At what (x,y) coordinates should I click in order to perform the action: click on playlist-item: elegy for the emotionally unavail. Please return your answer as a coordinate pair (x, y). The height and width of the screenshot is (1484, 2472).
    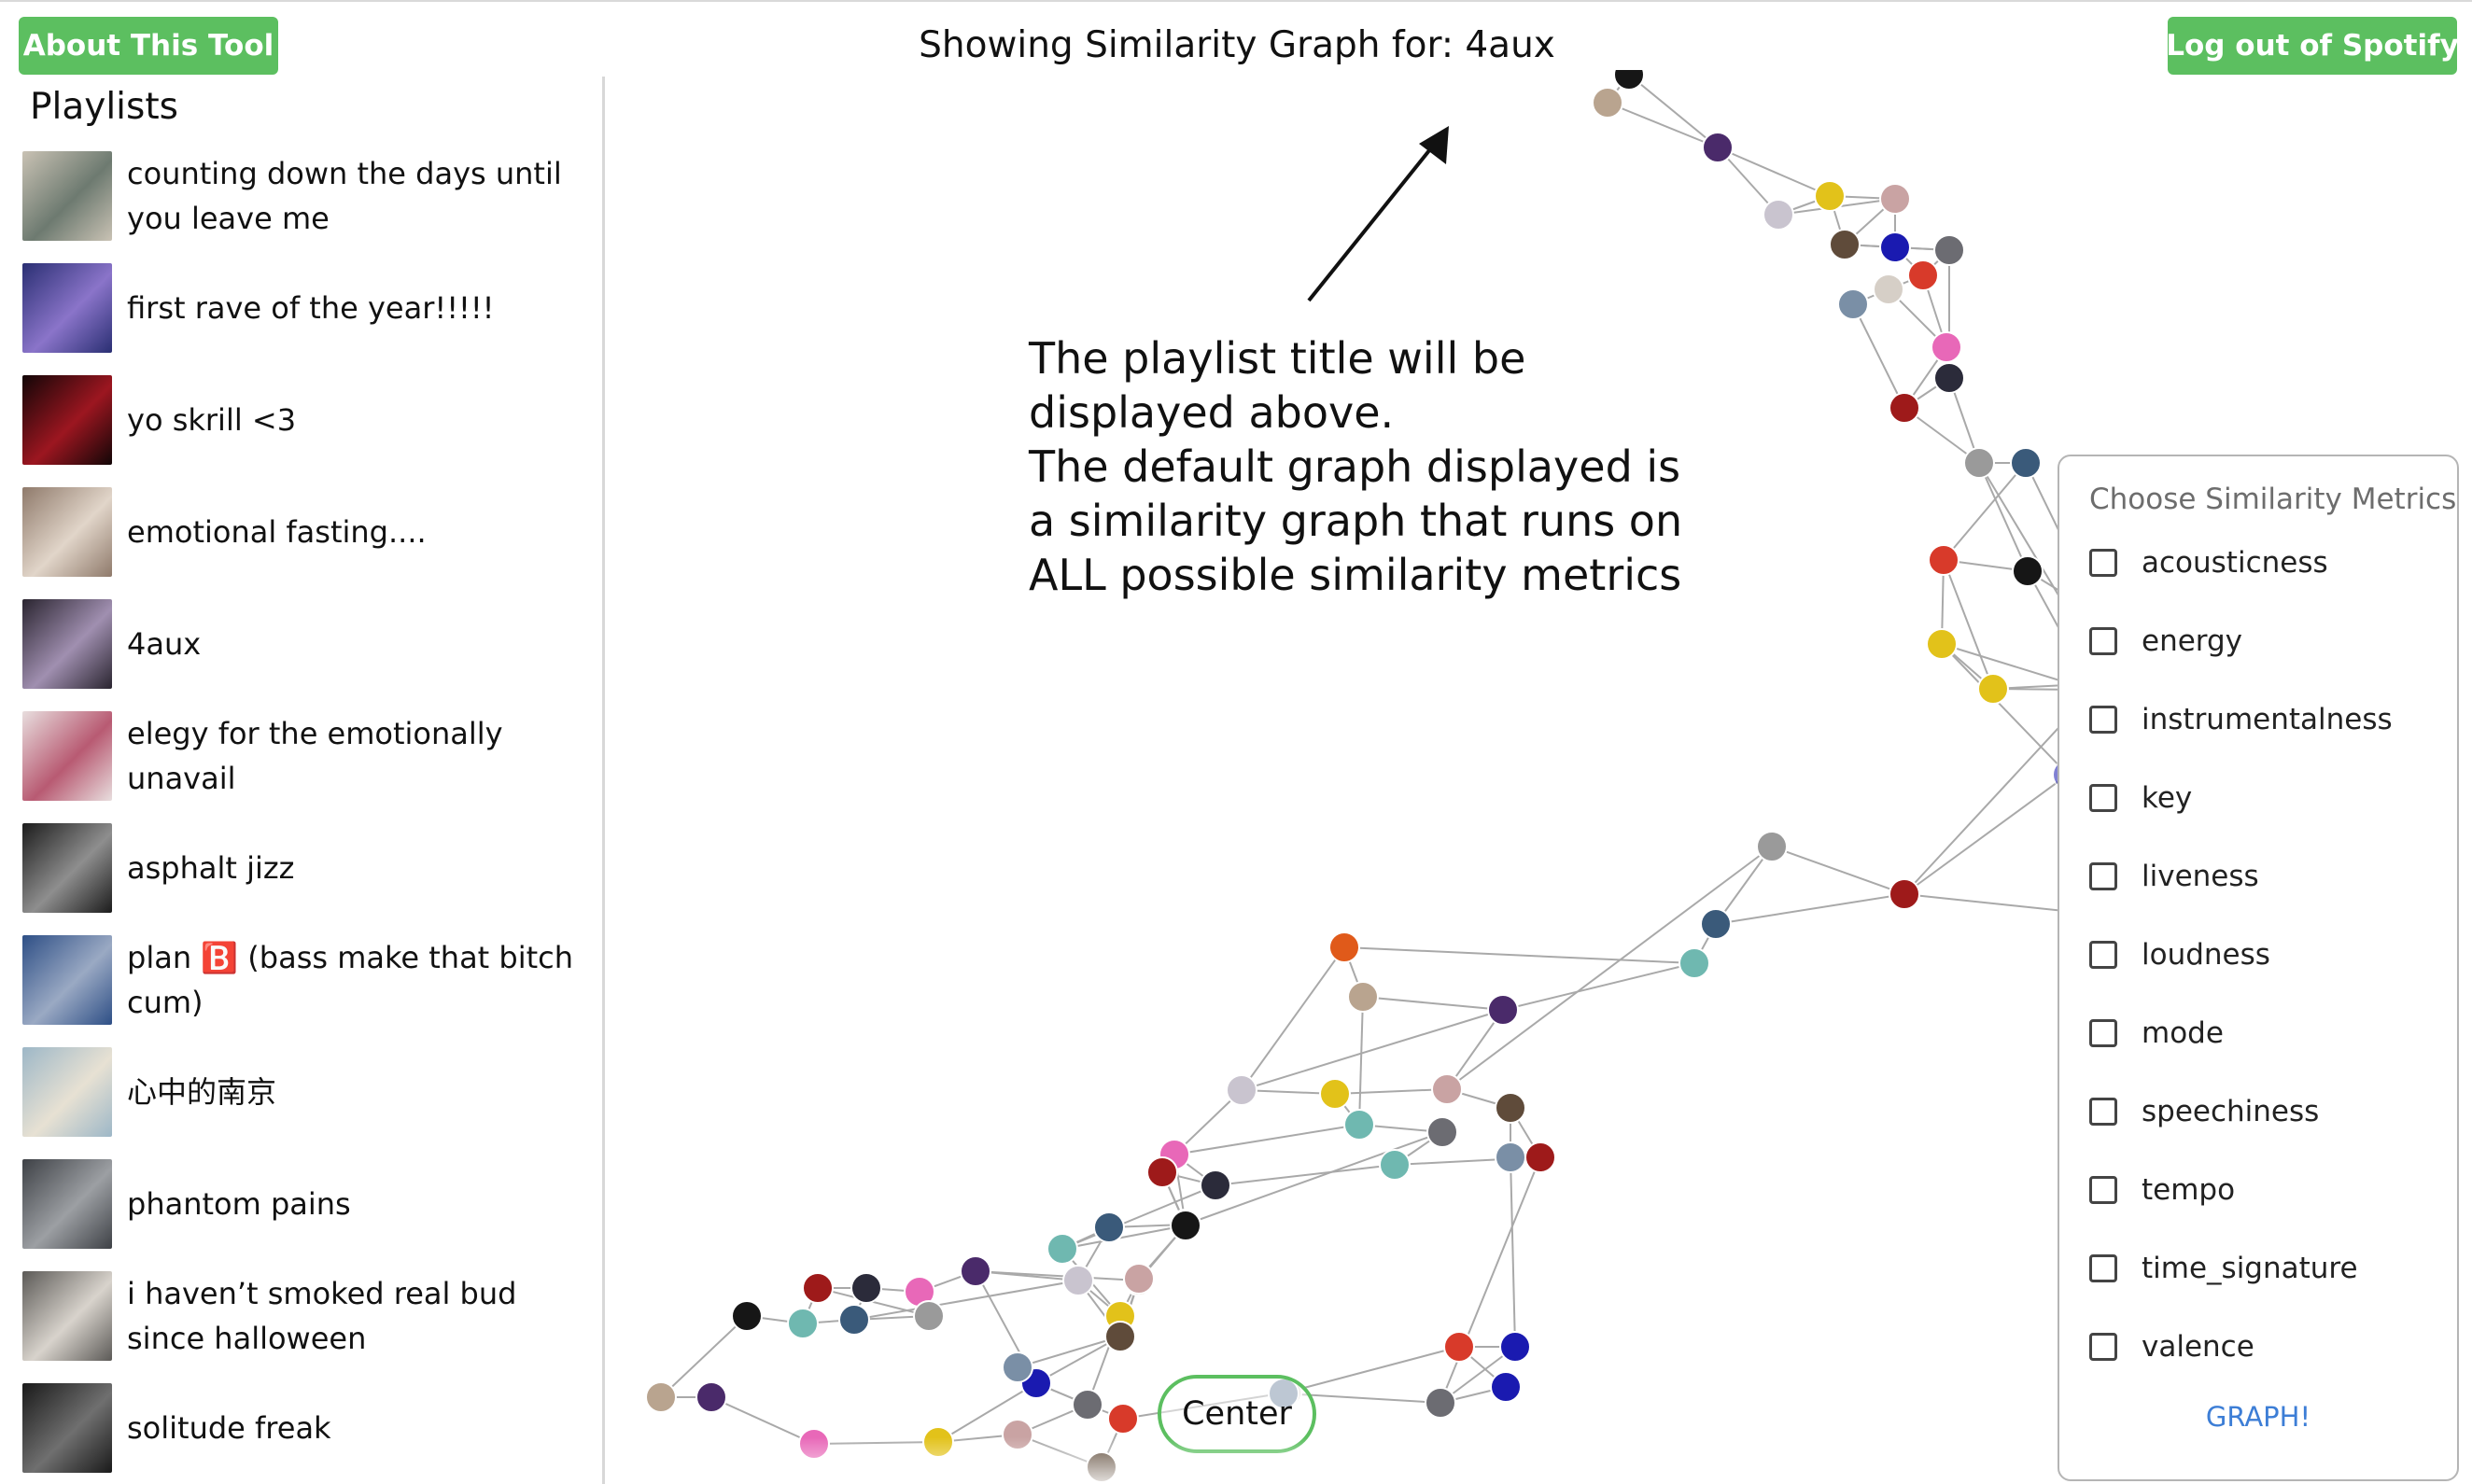
    Looking at the image, I should click on (311, 756).